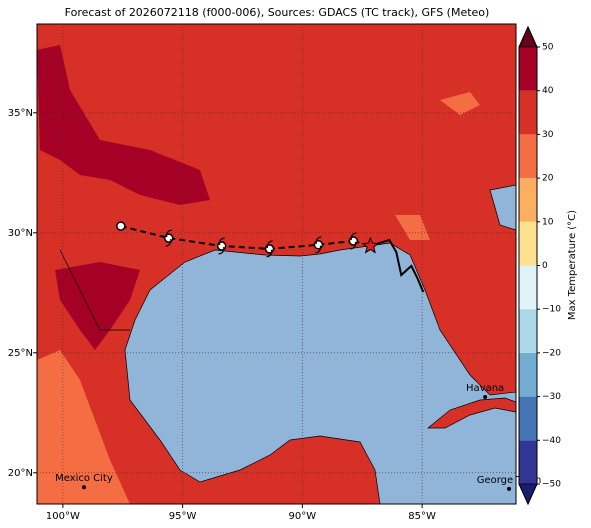  Describe the element at coordinates (545, 266) in the screenshot. I see `colorbar-tick-label: 0` at that location.